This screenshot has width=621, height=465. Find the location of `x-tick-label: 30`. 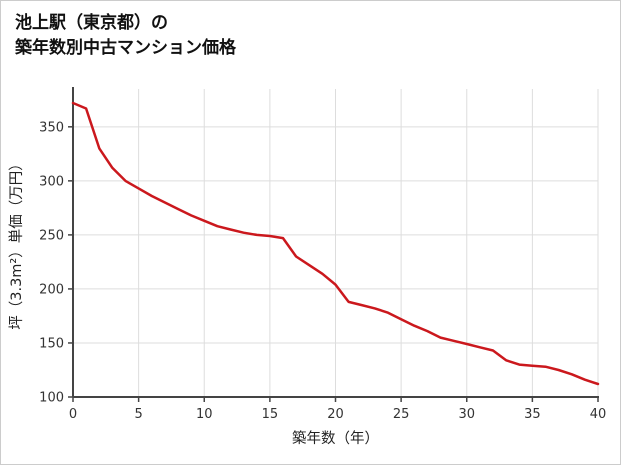

x-tick-label: 30 is located at coordinates (466, 414).